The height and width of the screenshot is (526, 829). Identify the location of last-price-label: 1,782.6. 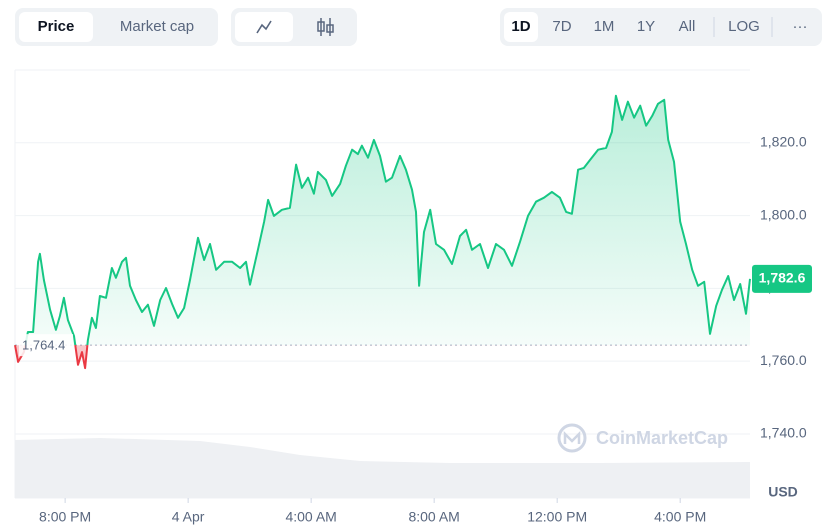
(782, 278).